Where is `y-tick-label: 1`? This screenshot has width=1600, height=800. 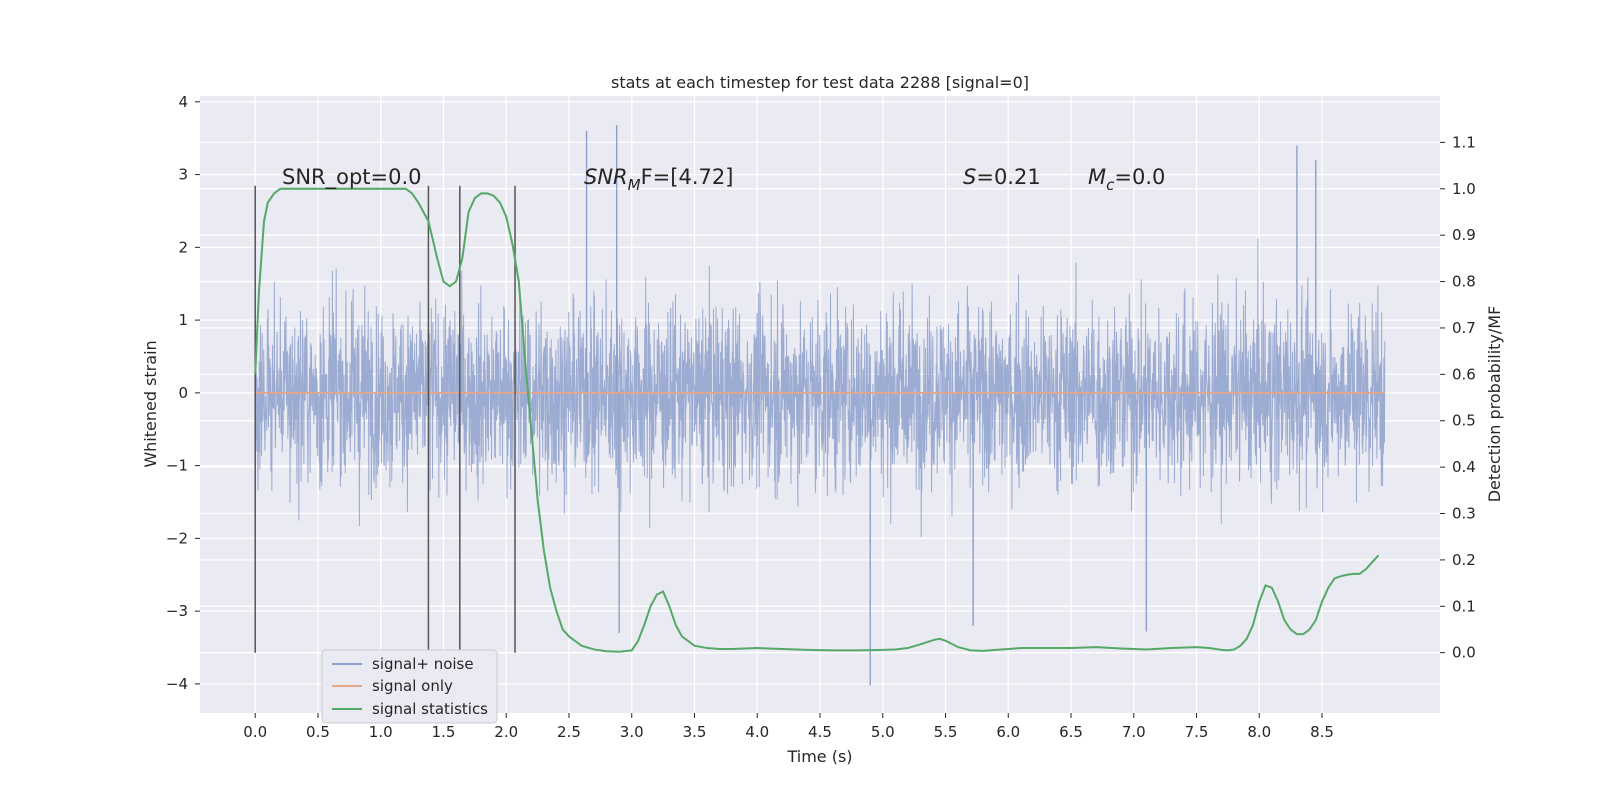 y-tick-label: 1 is located at coordinates (183, 320).